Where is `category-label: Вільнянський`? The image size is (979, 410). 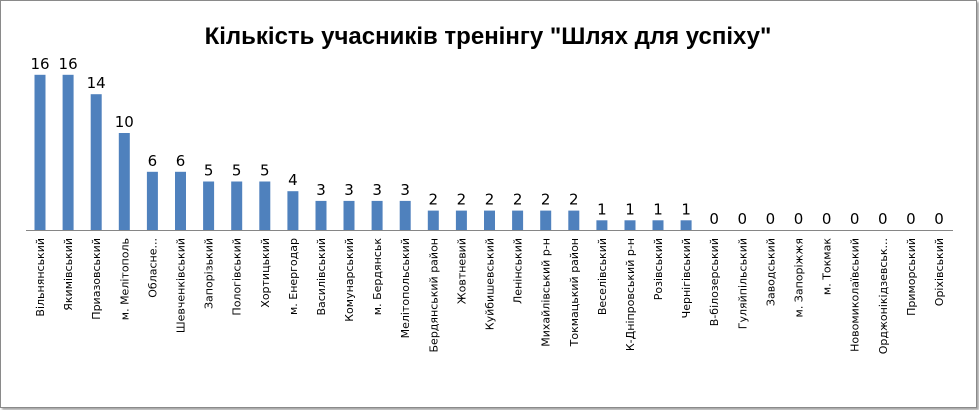 category-label: Вільнянський is located at coordinates (40, 277).